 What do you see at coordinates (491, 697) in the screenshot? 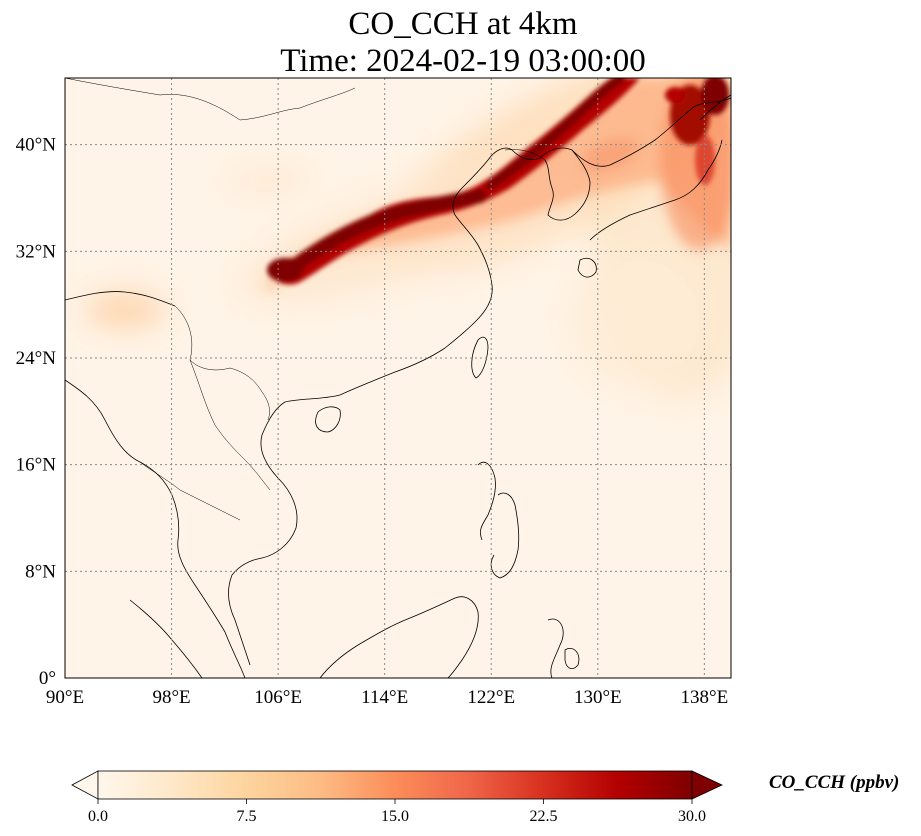
I see `lon-tick-label: 122°E` at bounding box center [491, 697].